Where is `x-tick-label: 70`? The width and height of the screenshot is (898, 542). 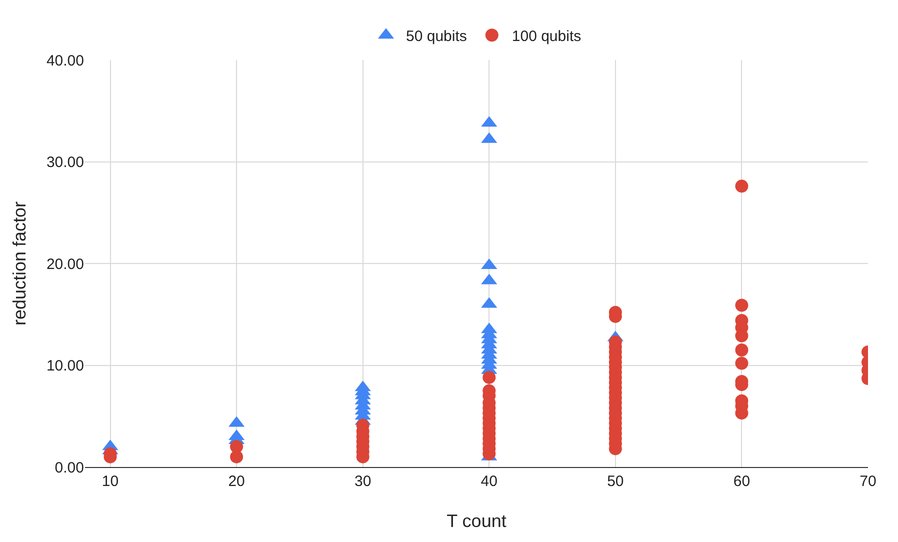
x-tick-label: 70 is located at coordinates (868, 481).